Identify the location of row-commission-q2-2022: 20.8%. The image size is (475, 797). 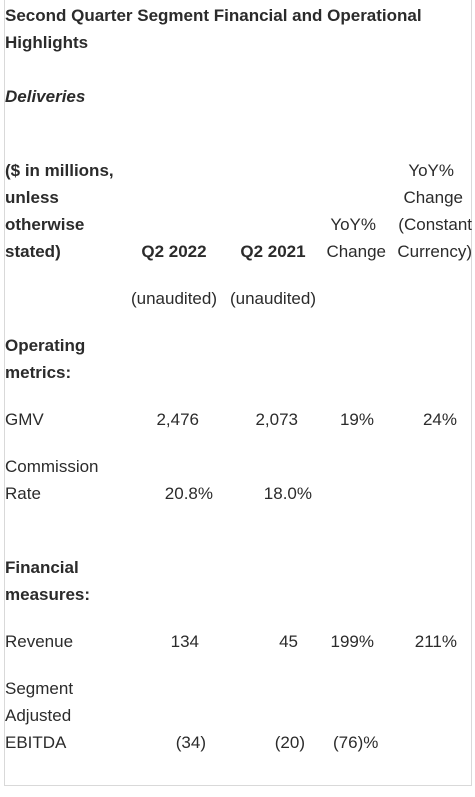
(188, 493).